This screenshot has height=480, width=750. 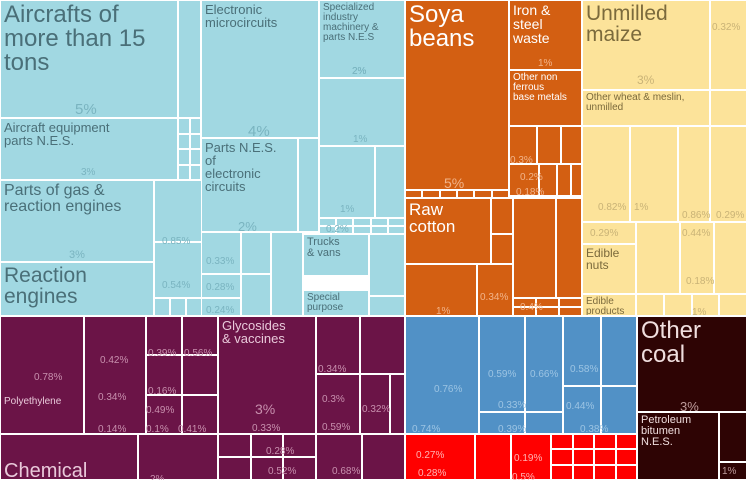 I want to click on tile-label: Polyethylene, so click(x=33, y=401).